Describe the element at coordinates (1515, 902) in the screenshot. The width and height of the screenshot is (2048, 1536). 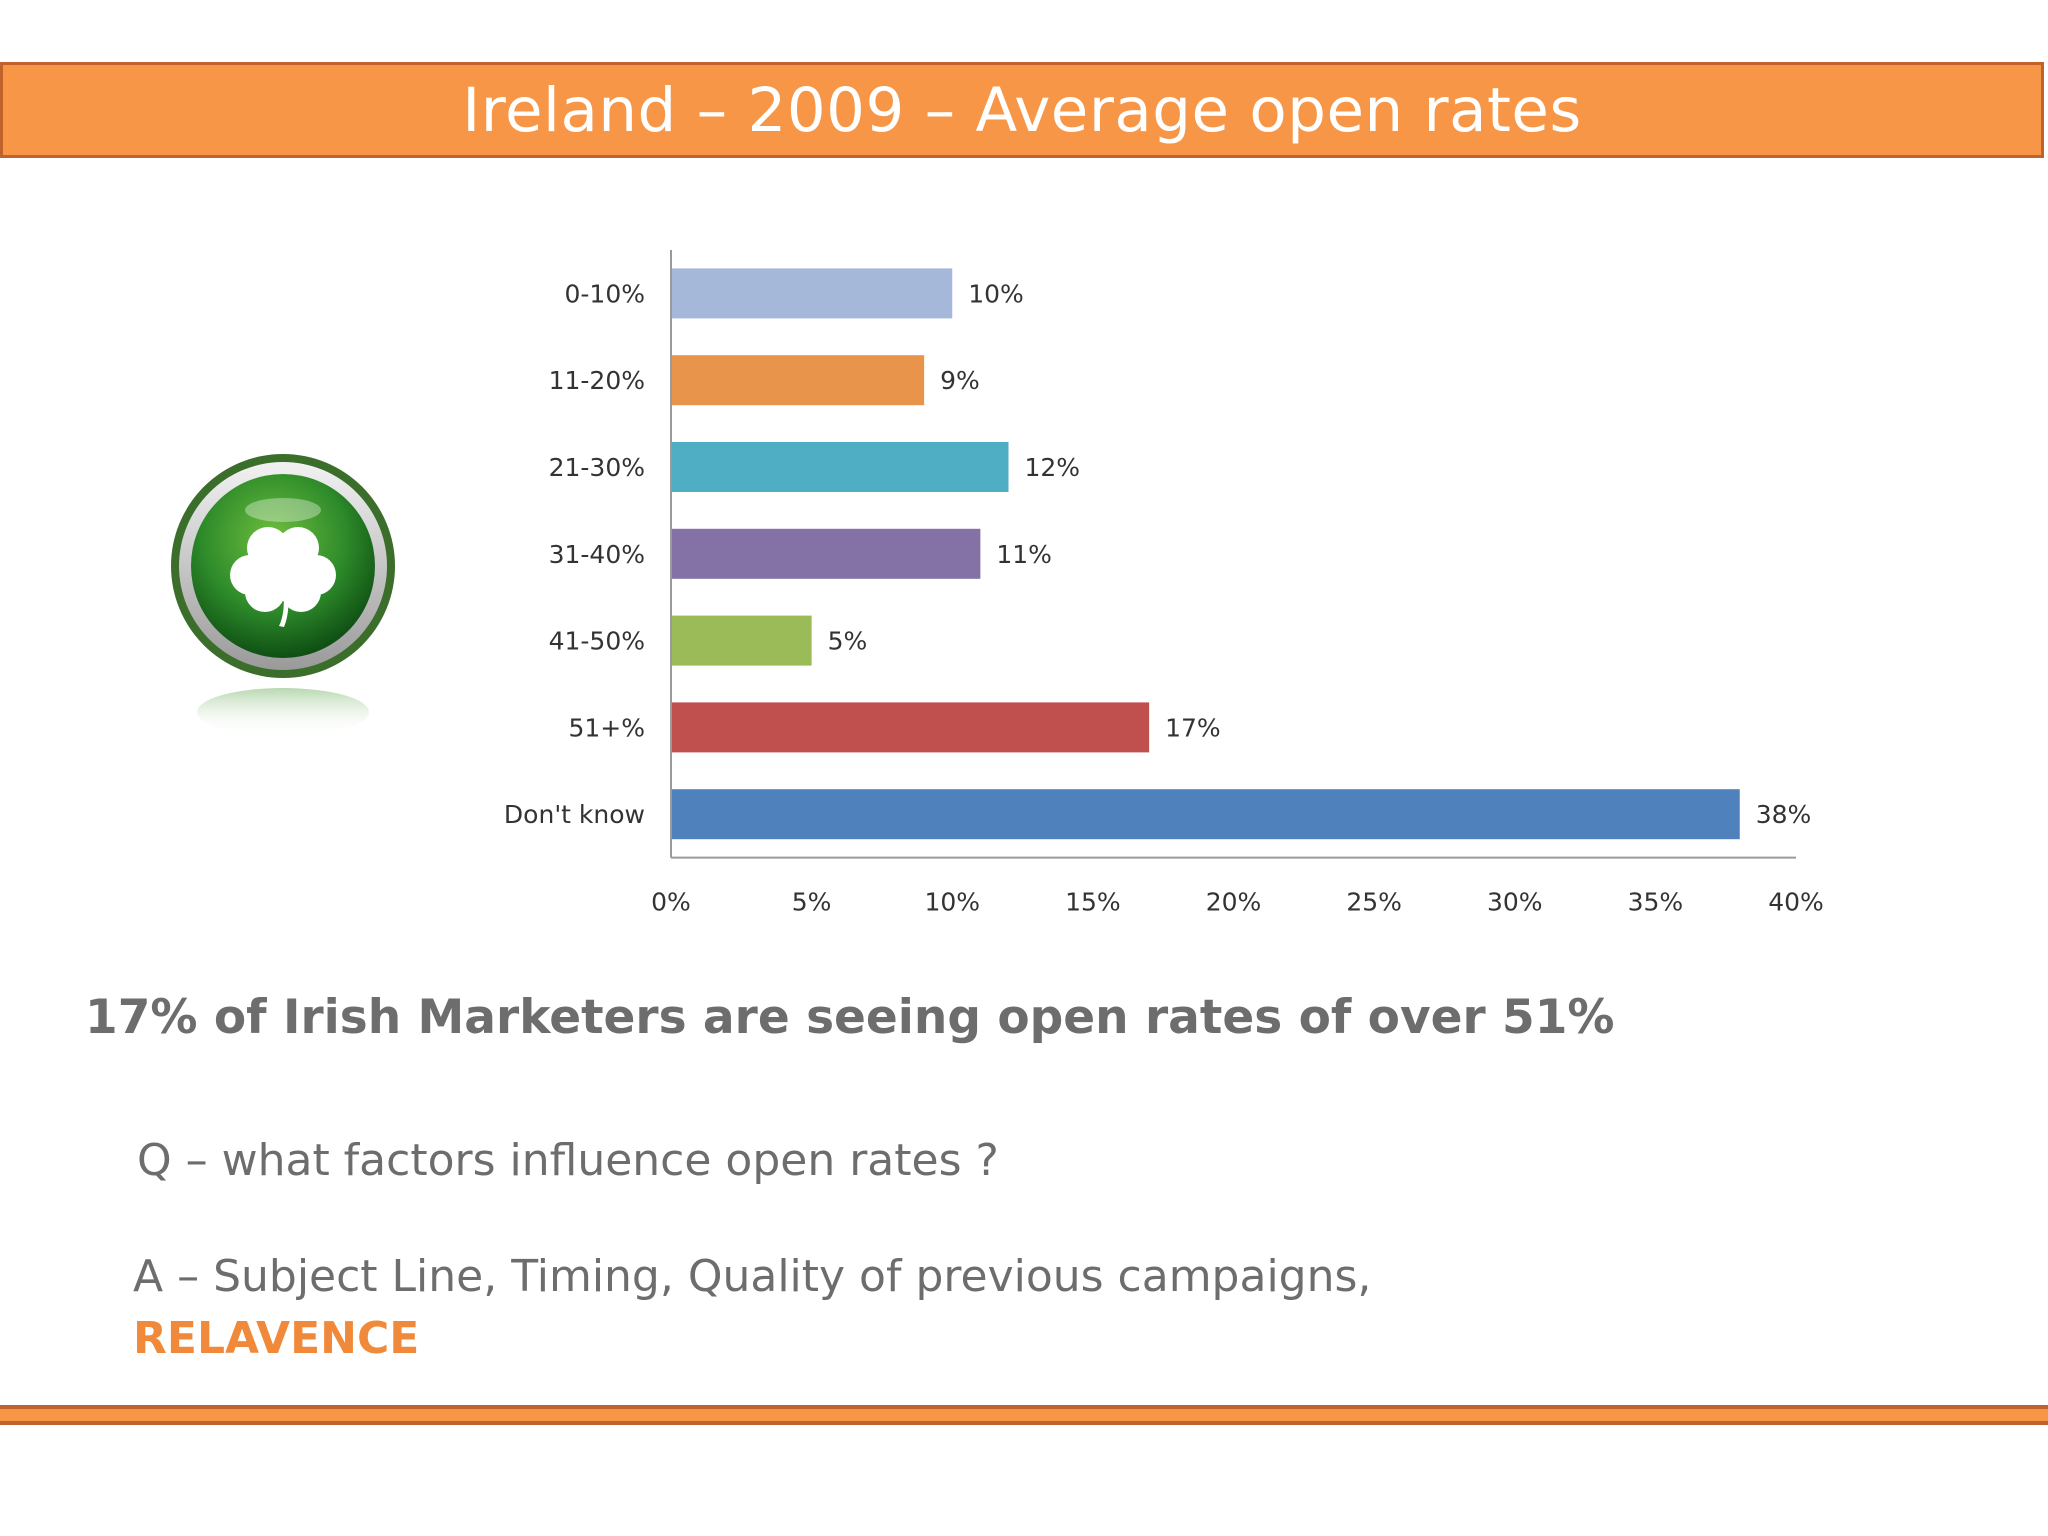
I see `x-tick-label-6: 30%` at that location.